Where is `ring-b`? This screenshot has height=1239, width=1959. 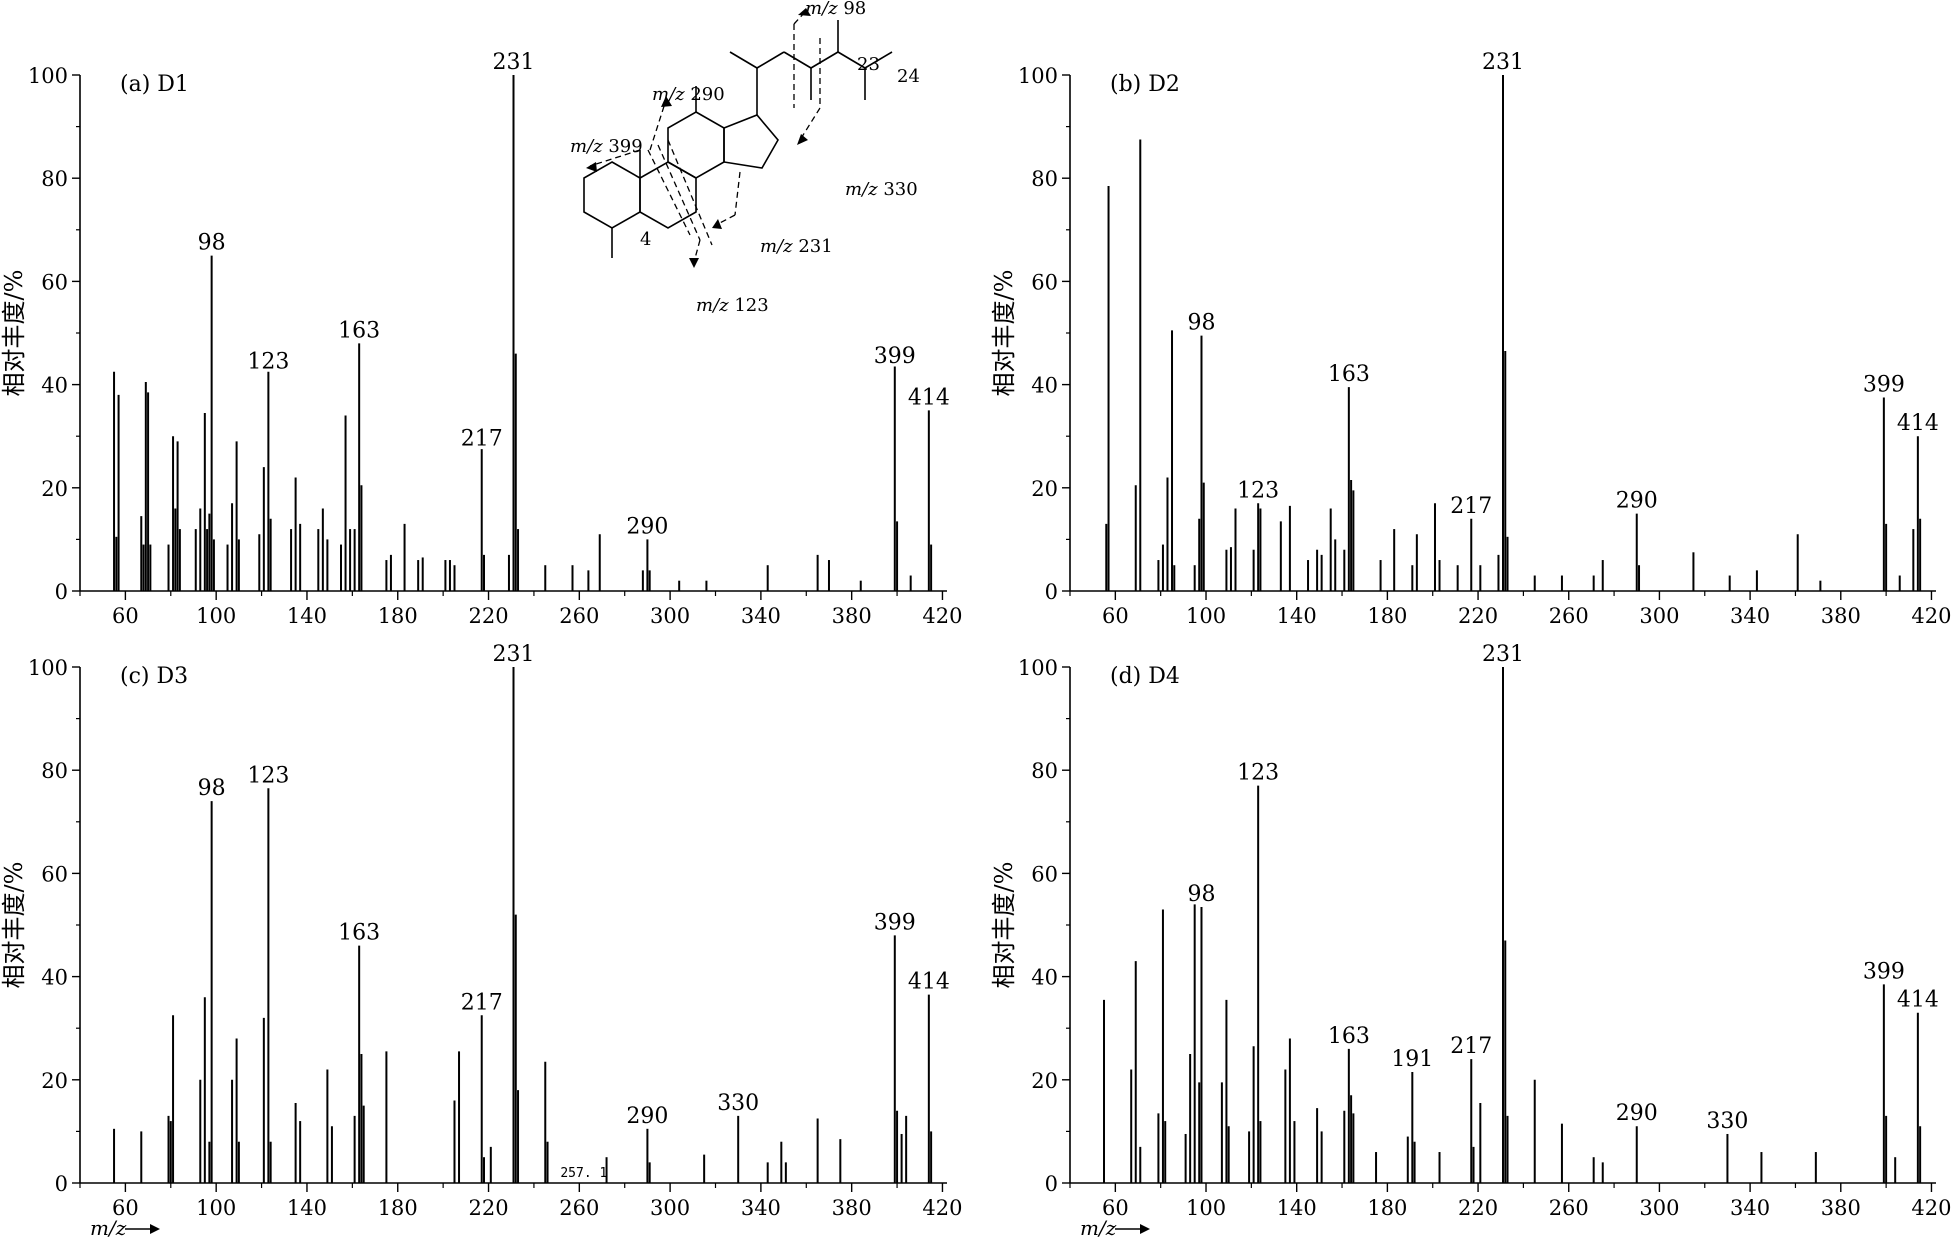
ring-b is located at coordinates (668, 195).